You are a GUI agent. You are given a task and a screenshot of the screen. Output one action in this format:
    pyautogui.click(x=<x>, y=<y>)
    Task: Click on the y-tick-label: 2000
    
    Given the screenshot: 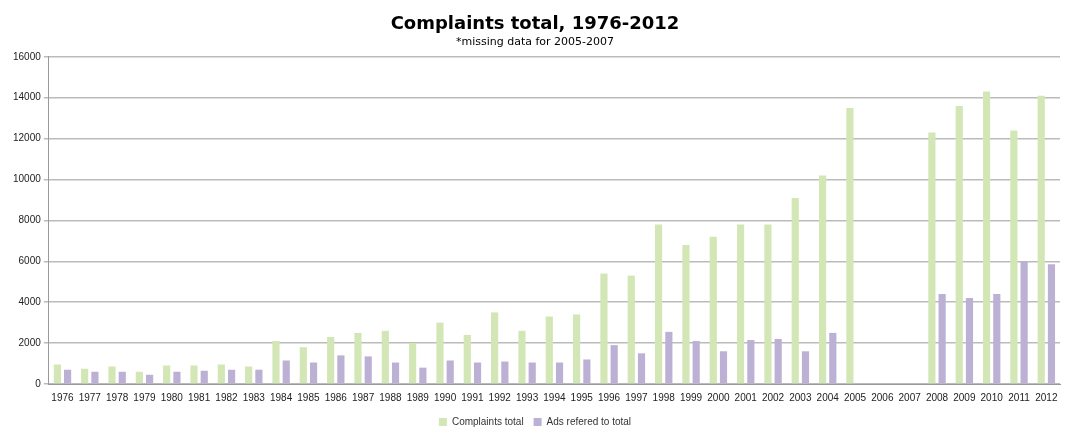 What is the action you would take?
    pyautogui.click(x=30, y=342)
    